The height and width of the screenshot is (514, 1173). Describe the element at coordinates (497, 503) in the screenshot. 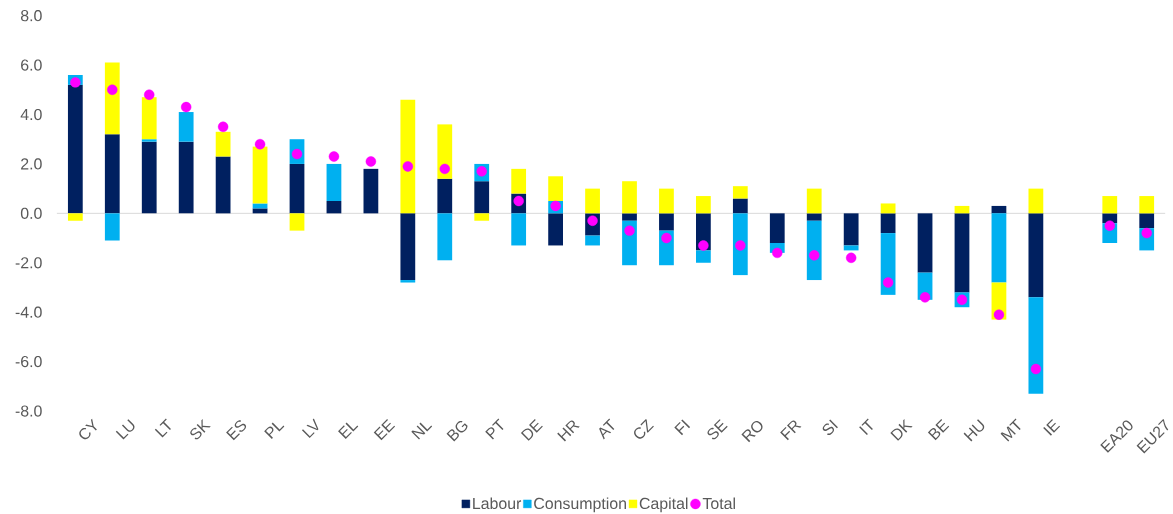

I see `legend-label: Labour` at that location.